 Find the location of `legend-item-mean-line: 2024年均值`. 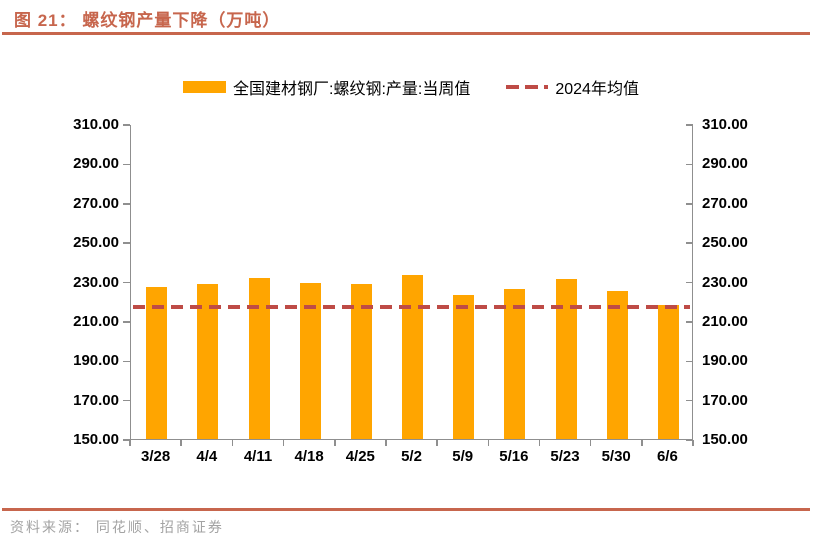

legend-item-mean-line: 2024年均值 is located at coordinates (572, 87).